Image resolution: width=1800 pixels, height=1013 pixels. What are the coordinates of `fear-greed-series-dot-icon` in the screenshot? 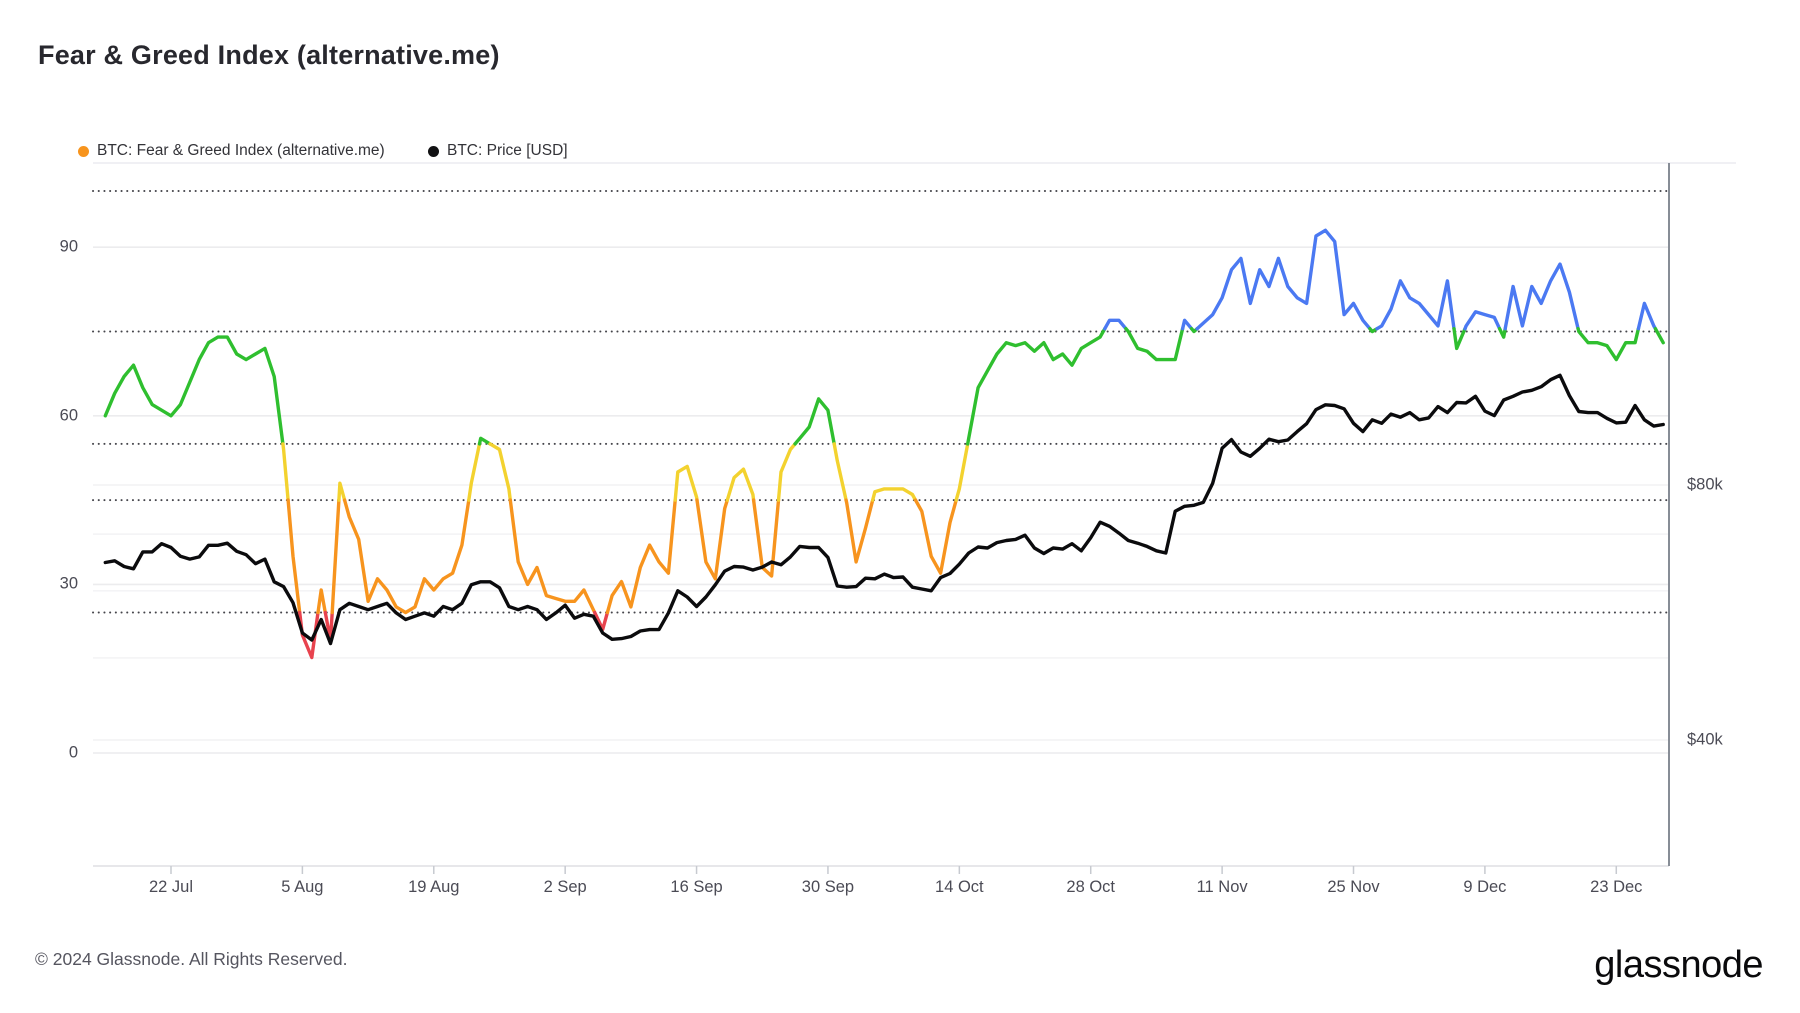 It's located at (83, 151).